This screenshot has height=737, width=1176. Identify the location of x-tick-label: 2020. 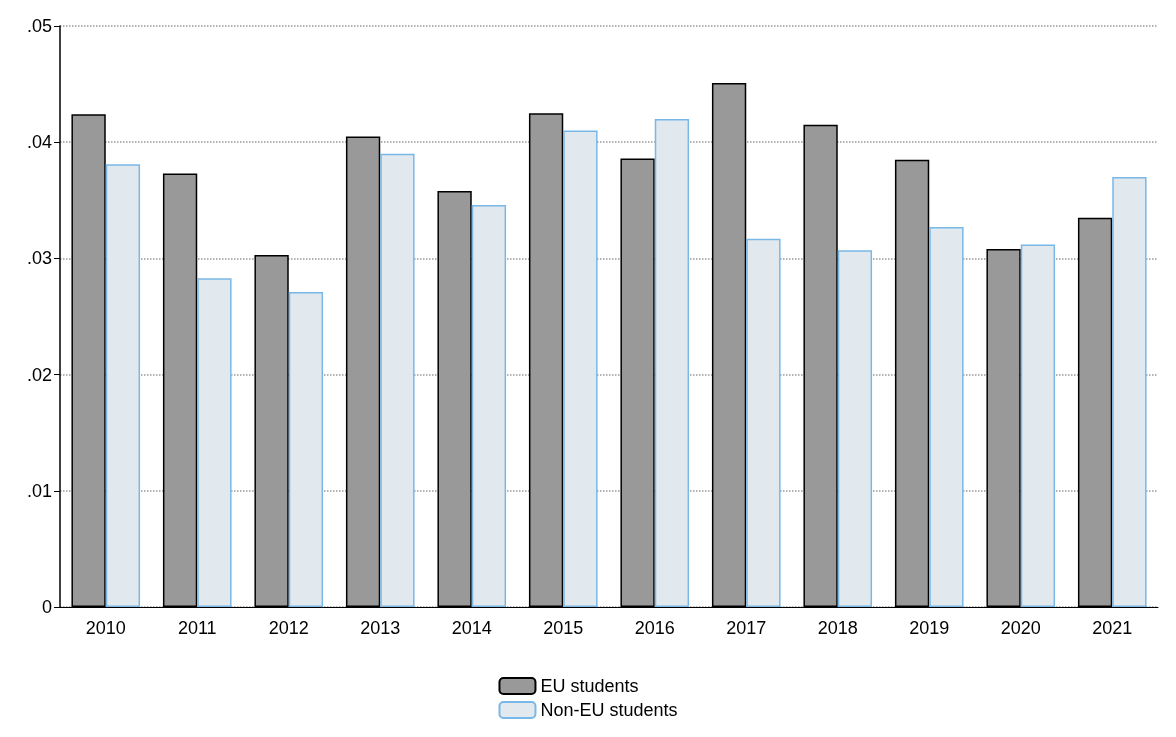
(1020, 628).